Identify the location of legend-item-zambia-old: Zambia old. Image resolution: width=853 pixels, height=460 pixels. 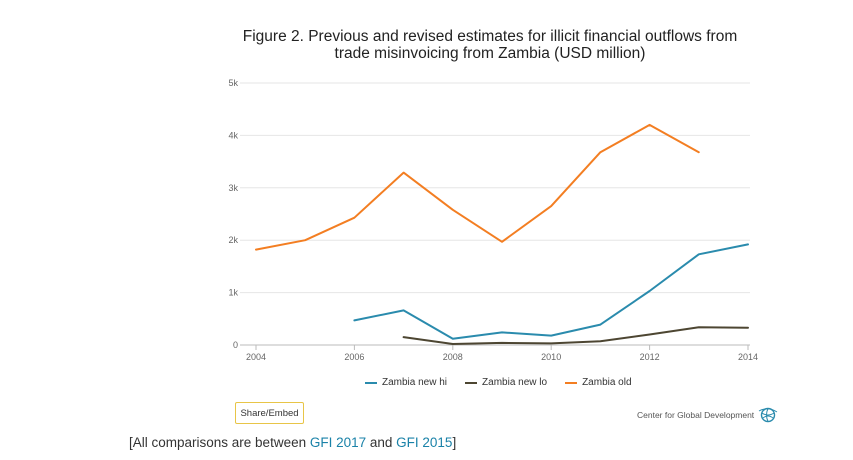
(598, 382).